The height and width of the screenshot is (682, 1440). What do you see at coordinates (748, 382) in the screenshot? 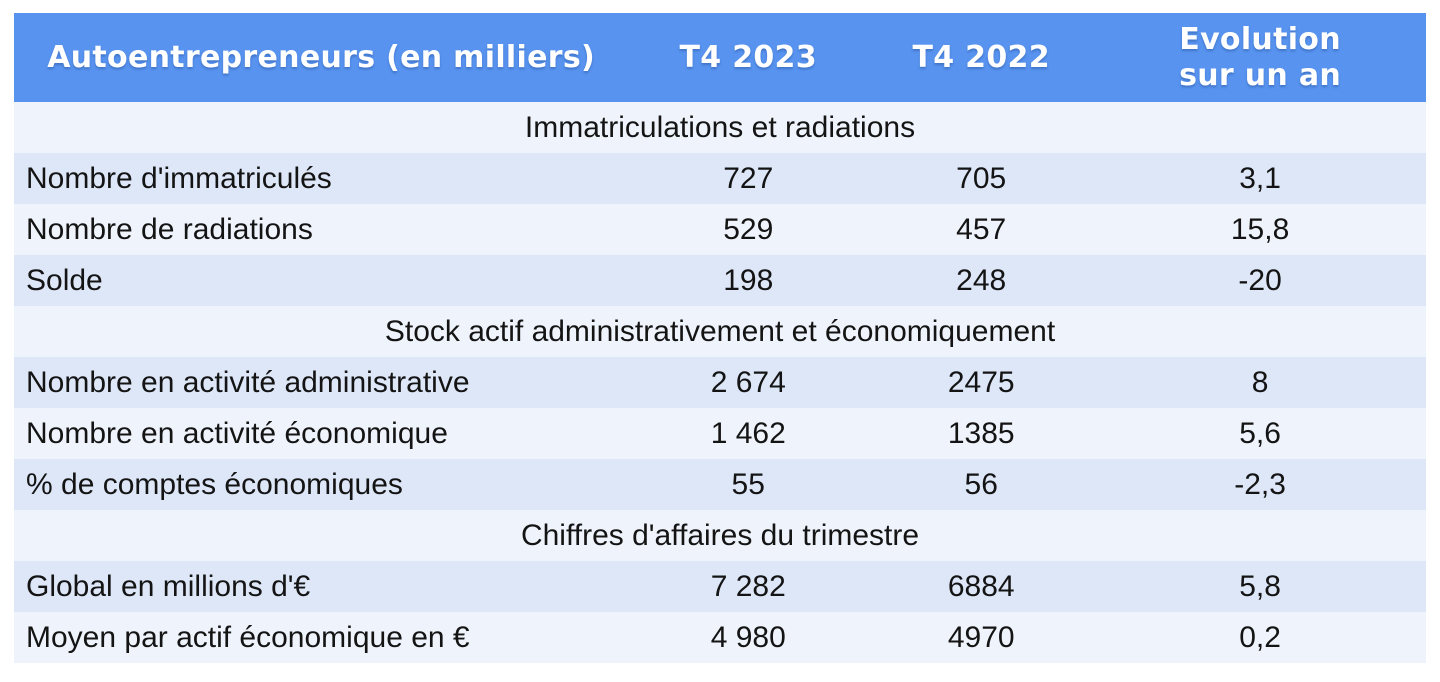
I see `value-cell-t4-2023: 2 674` at bounding box center [748, 382].